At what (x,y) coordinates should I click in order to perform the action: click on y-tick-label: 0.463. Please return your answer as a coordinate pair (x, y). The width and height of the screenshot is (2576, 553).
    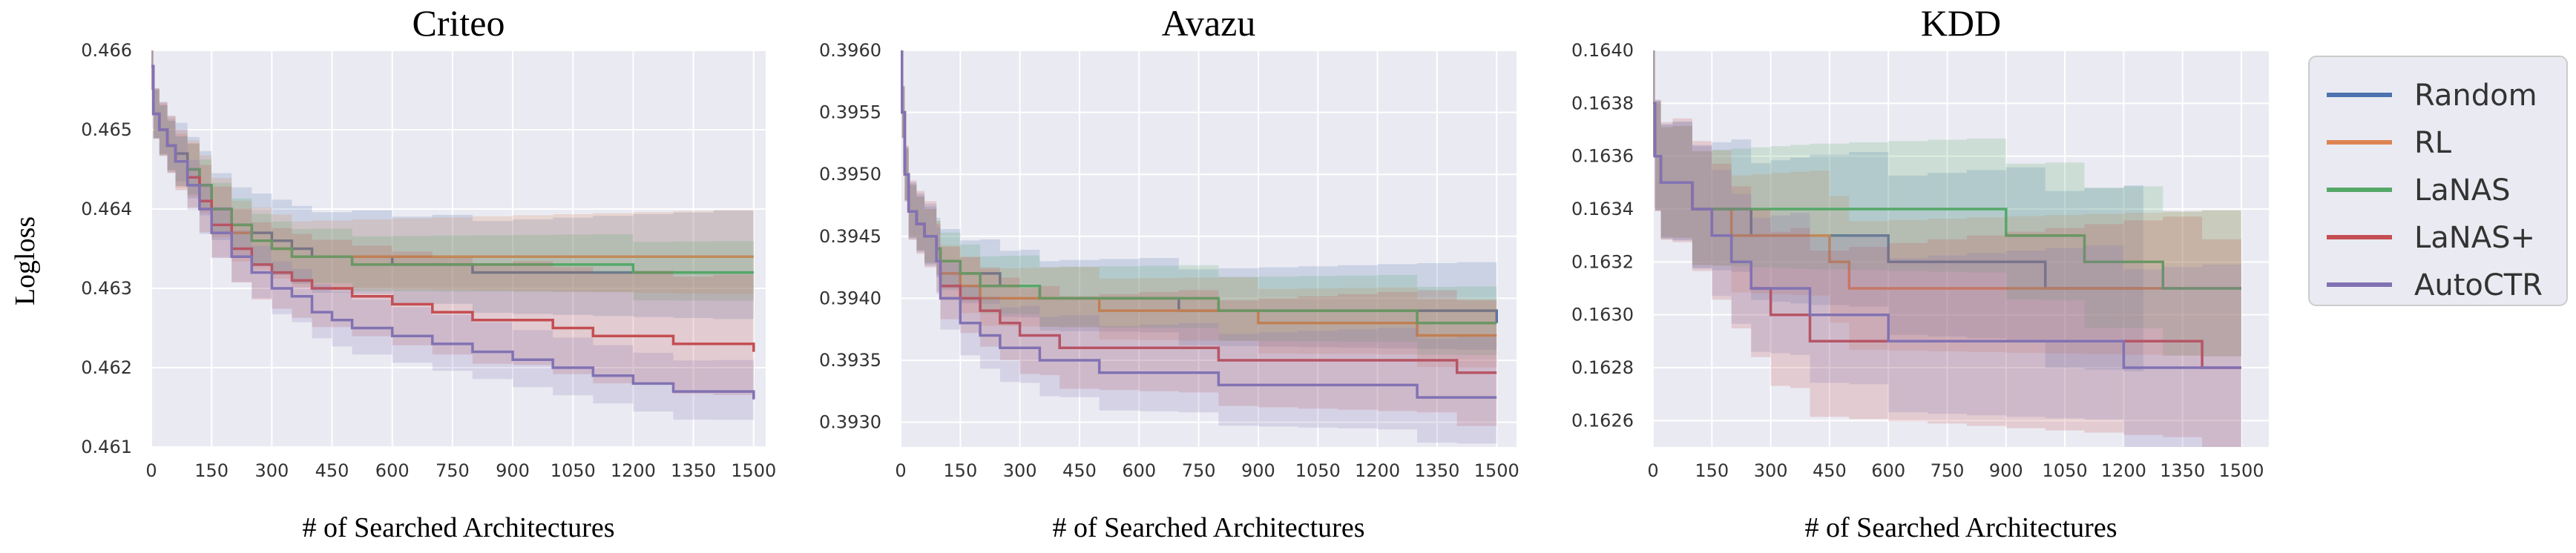
    Looking at the image, I should click on (106, 288).